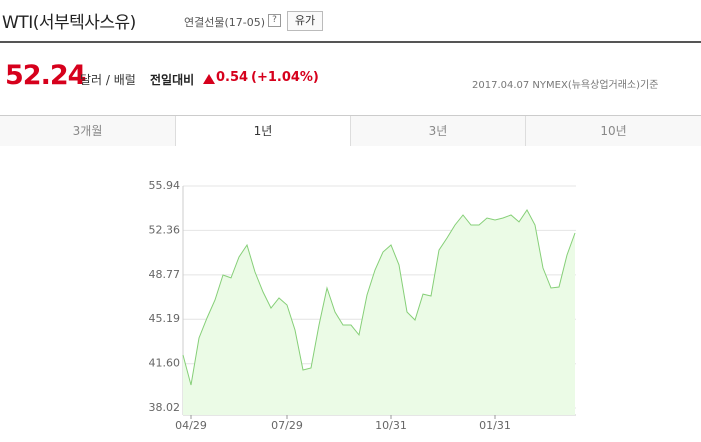  I want to click on y-tick-label: 52.36, so click(165, 229).